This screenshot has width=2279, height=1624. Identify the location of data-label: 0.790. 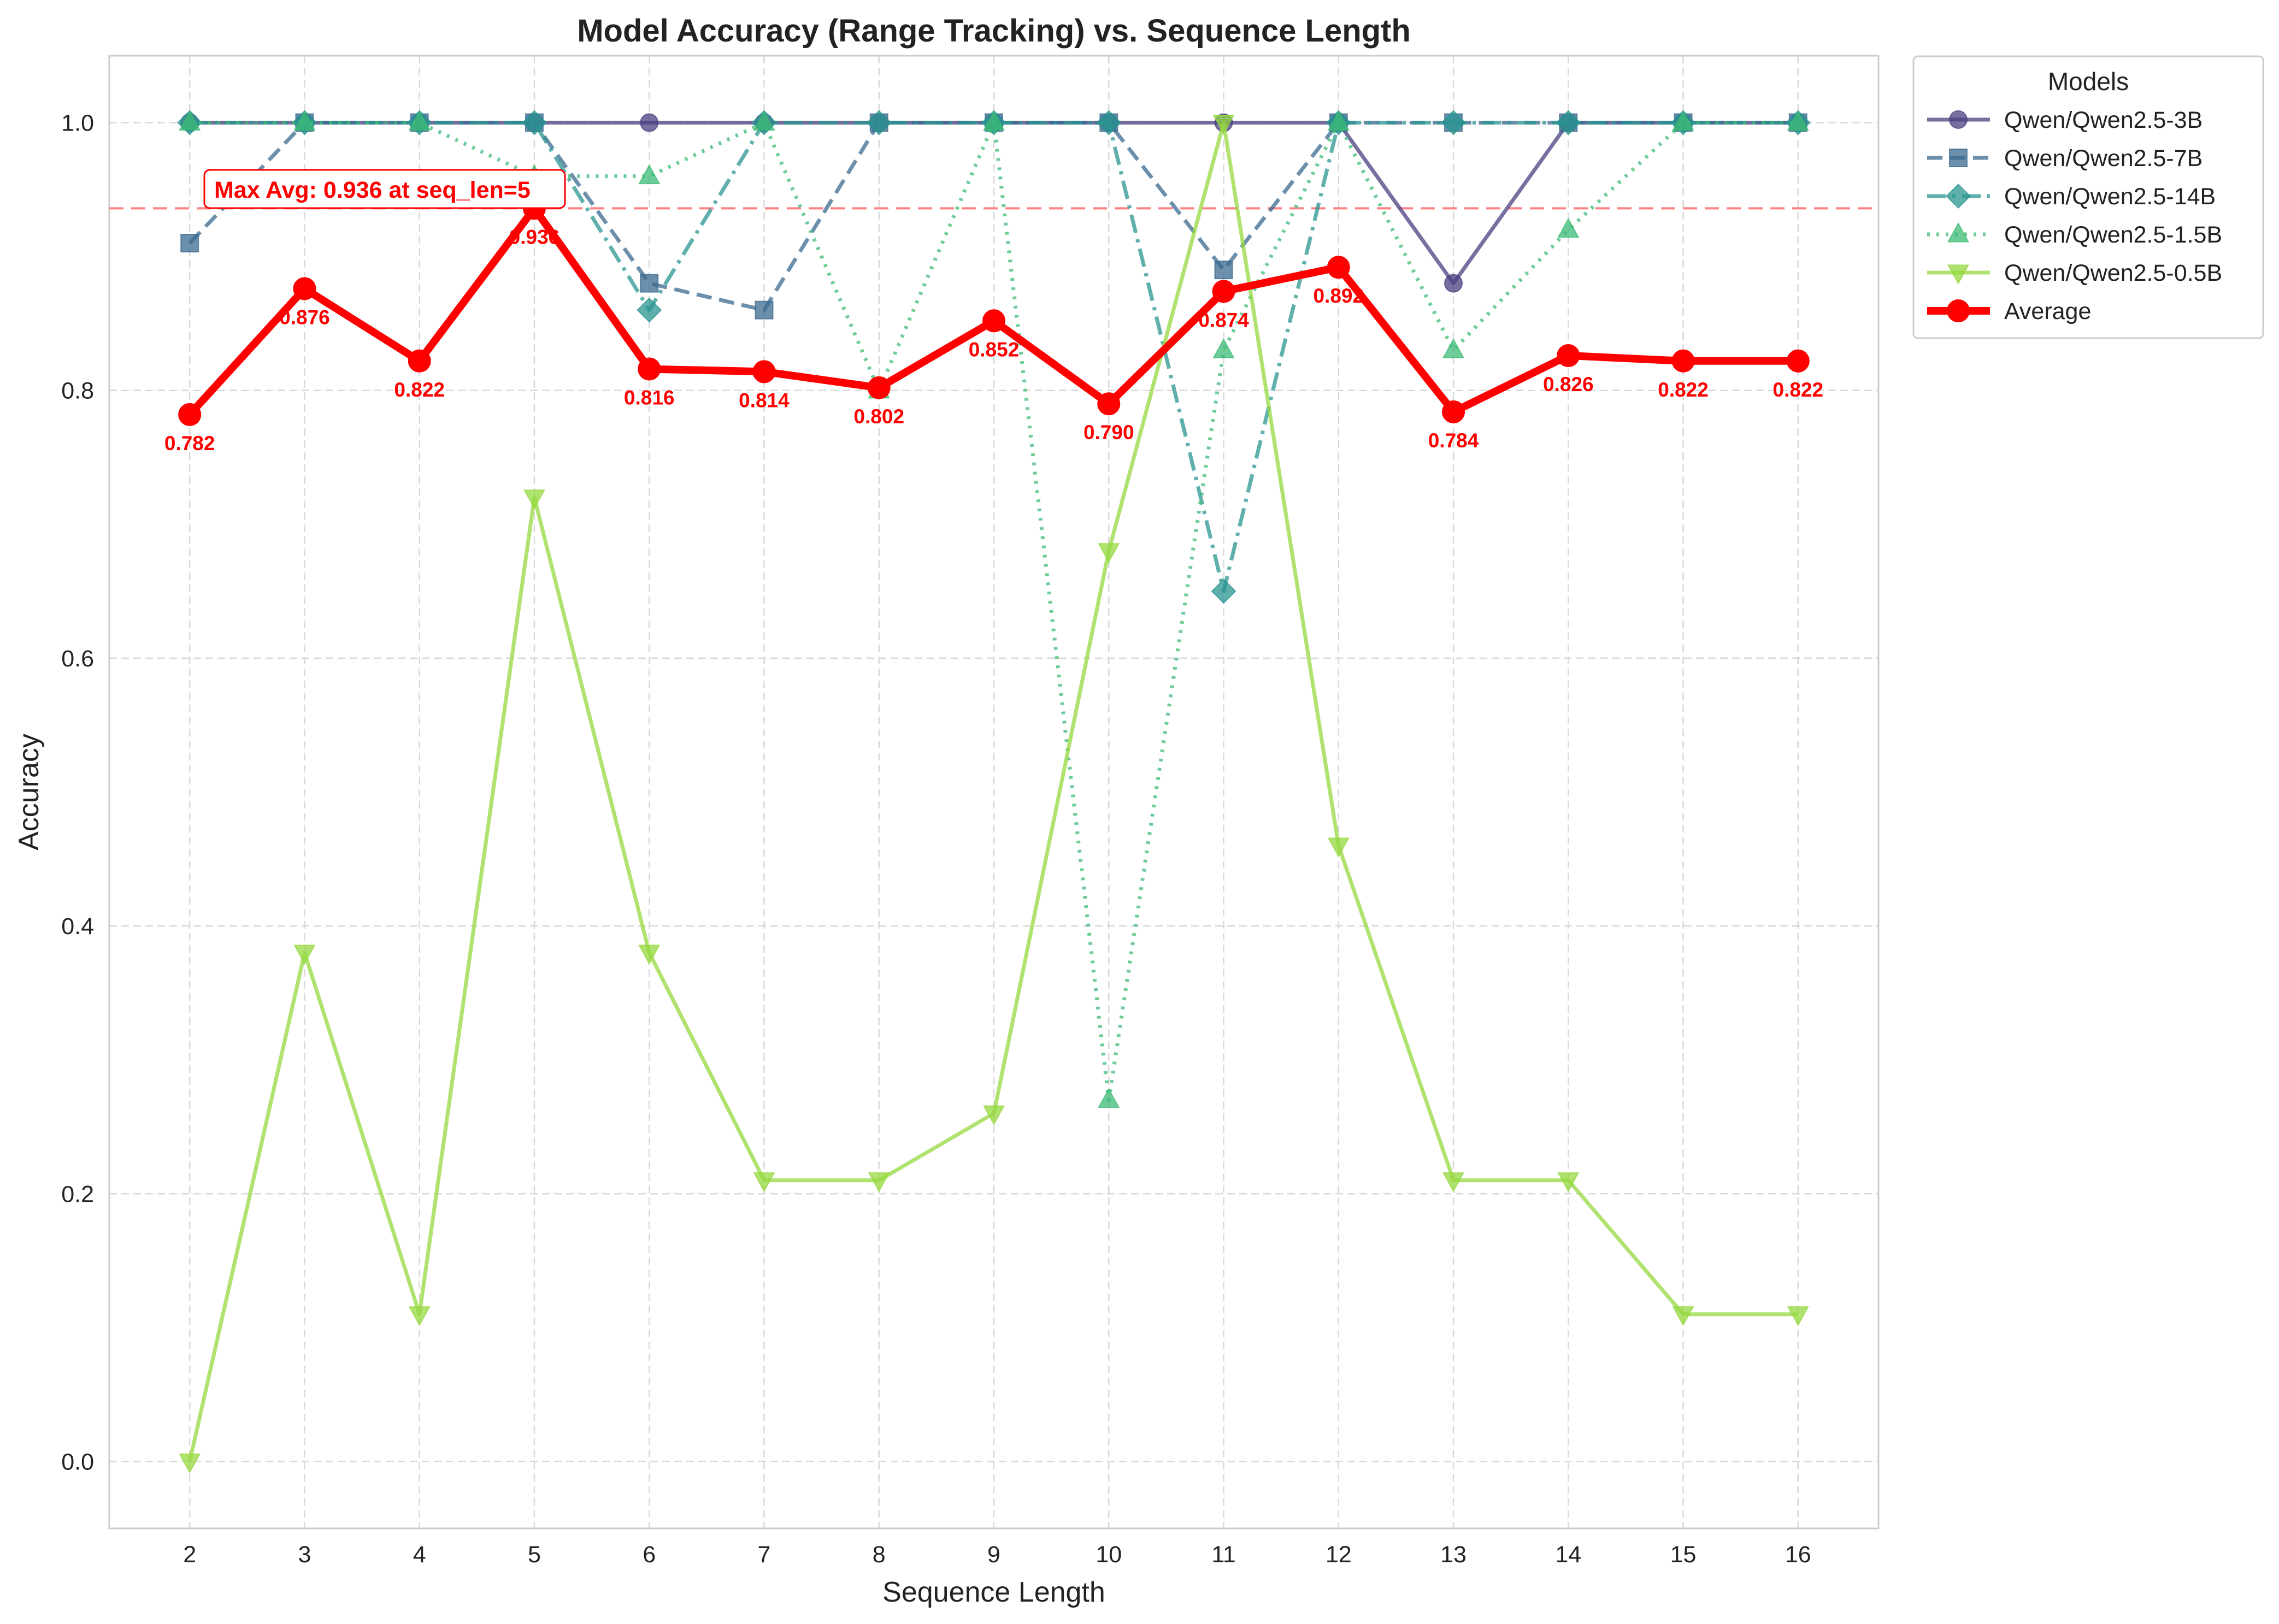
(1108, 432).